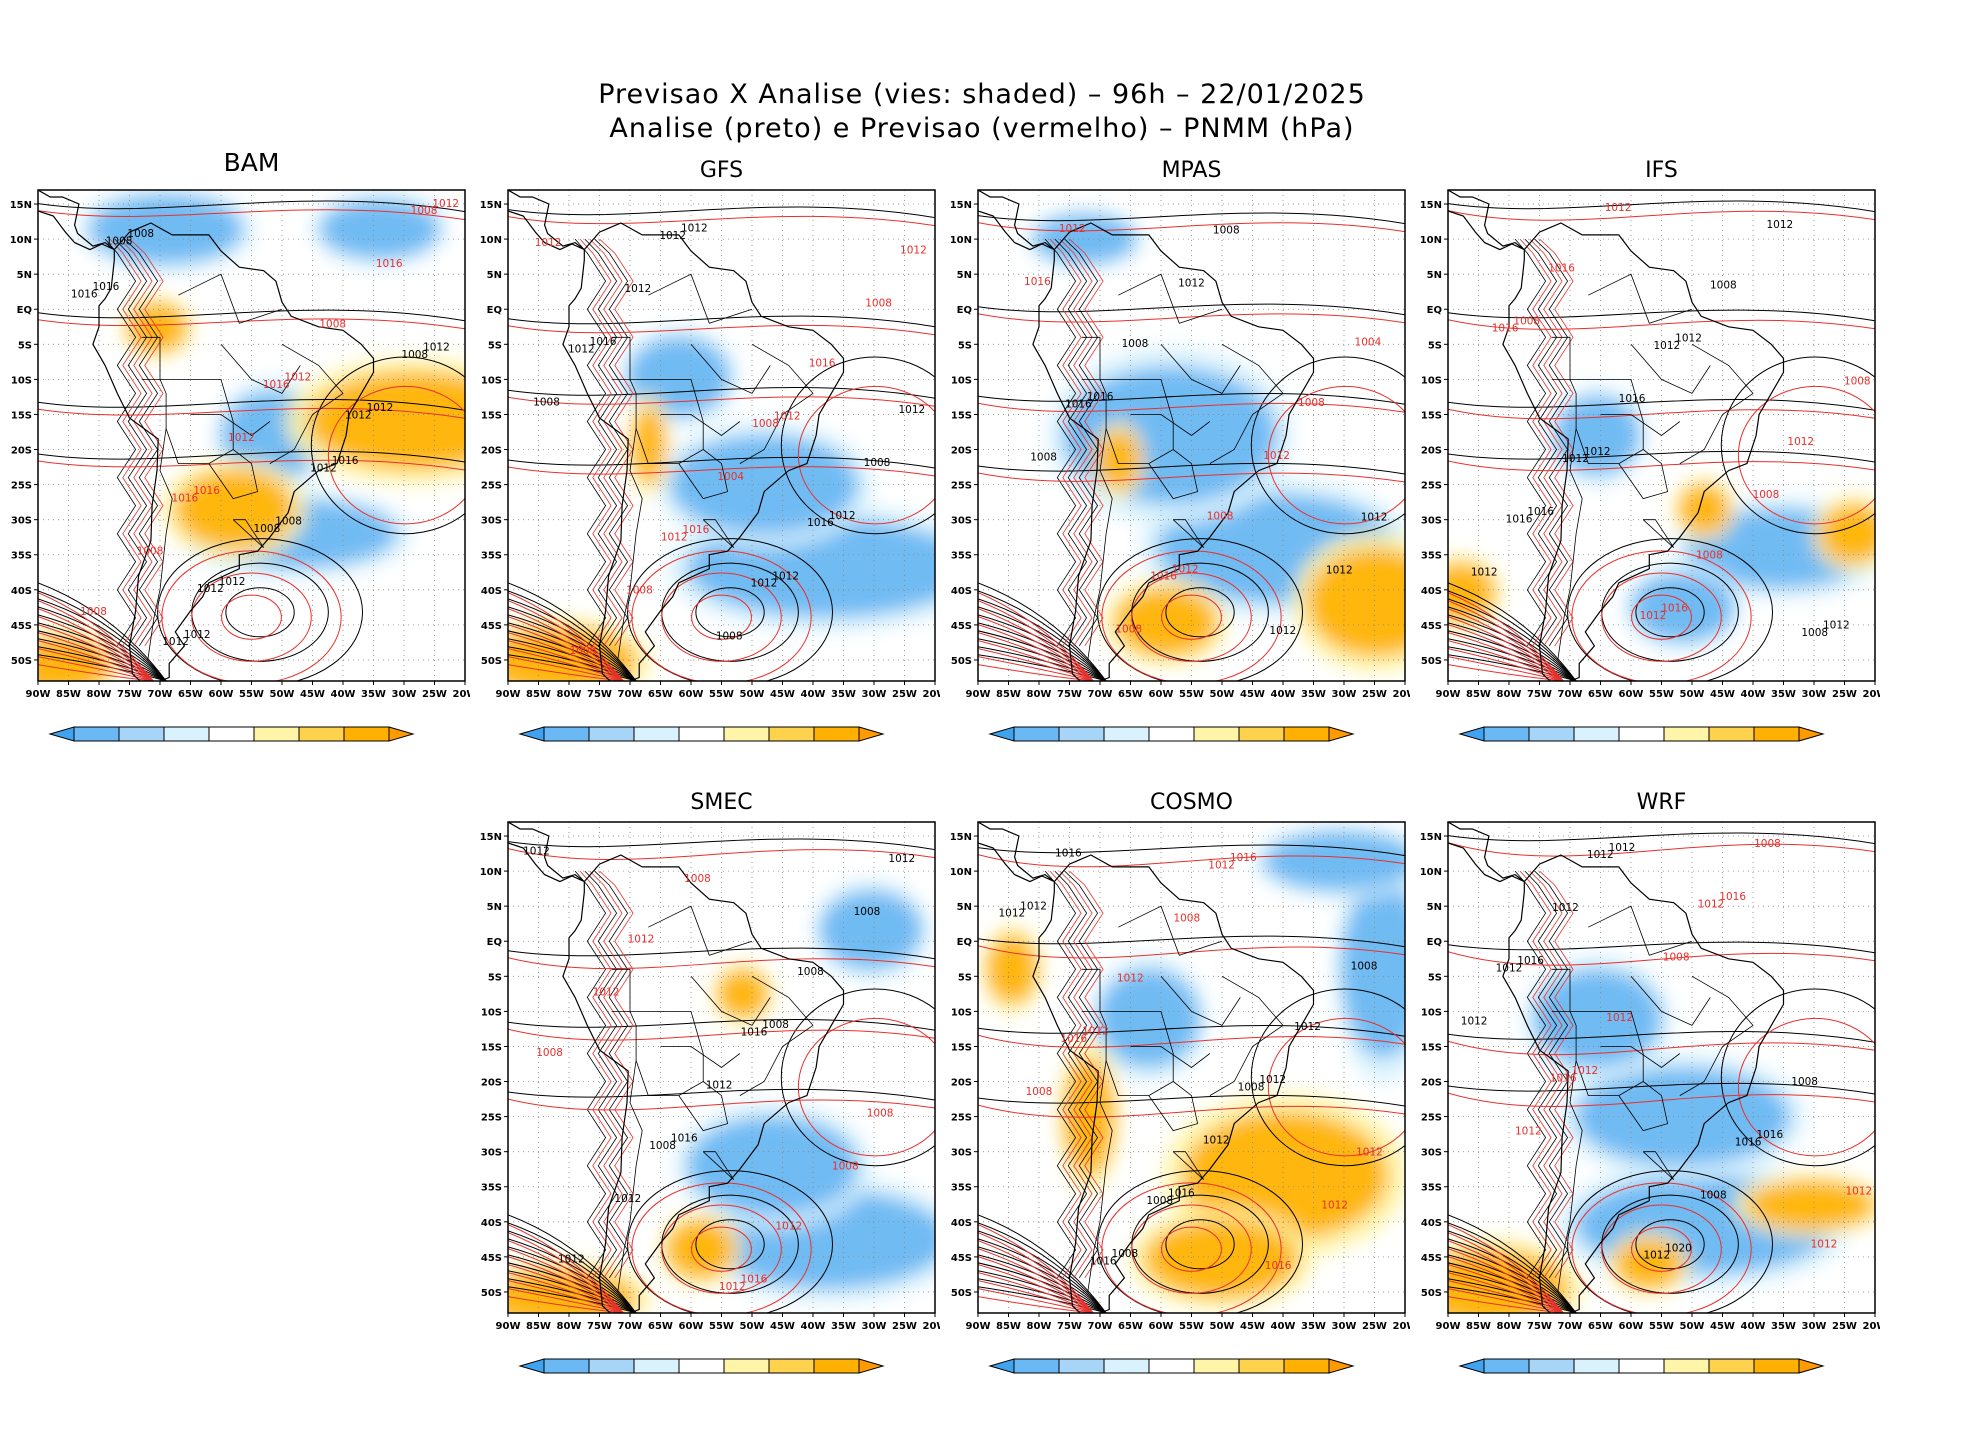  Describe the element at coordinates (676, 435) in the screenshot. I see `coastline` at that location.